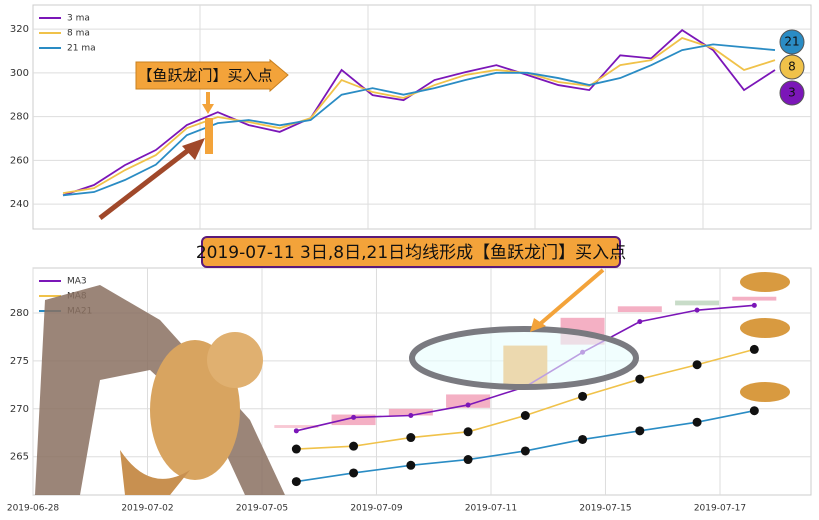 This screenshot has height=520, width=819. Describe the element at coordinates (147, 181) in the screenshot. I see `trend-arrow` at that location.